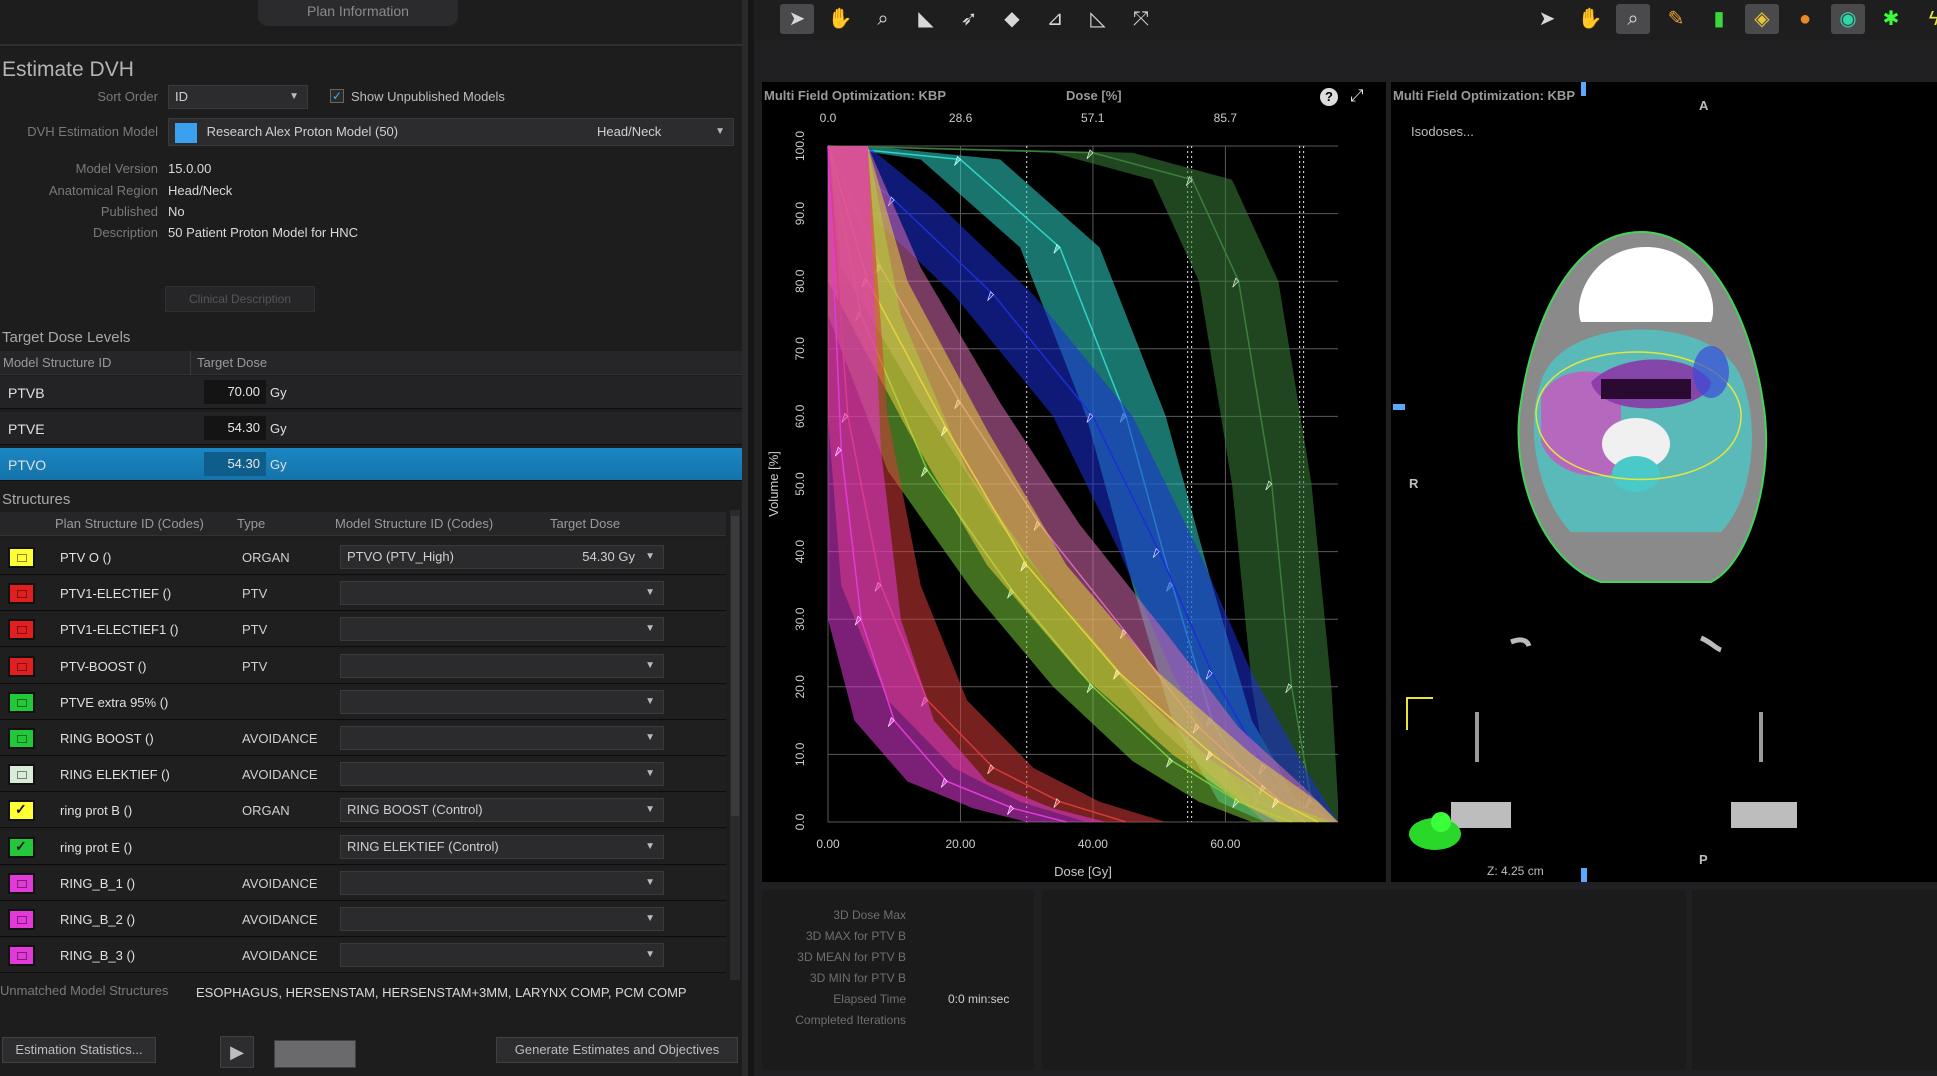 The height and width of the screenshot is (1076, 1937). Describe the element at coordinates (1329, 97) in the screenshot. I see `help-icon: ?` at that location.